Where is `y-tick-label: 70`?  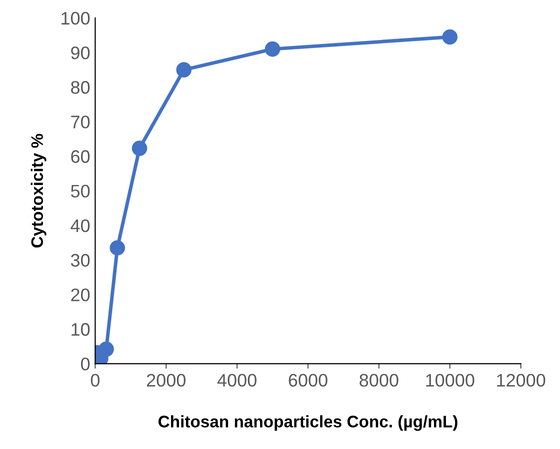 y-tick-label: 70 is located at coordinates (80, 122).